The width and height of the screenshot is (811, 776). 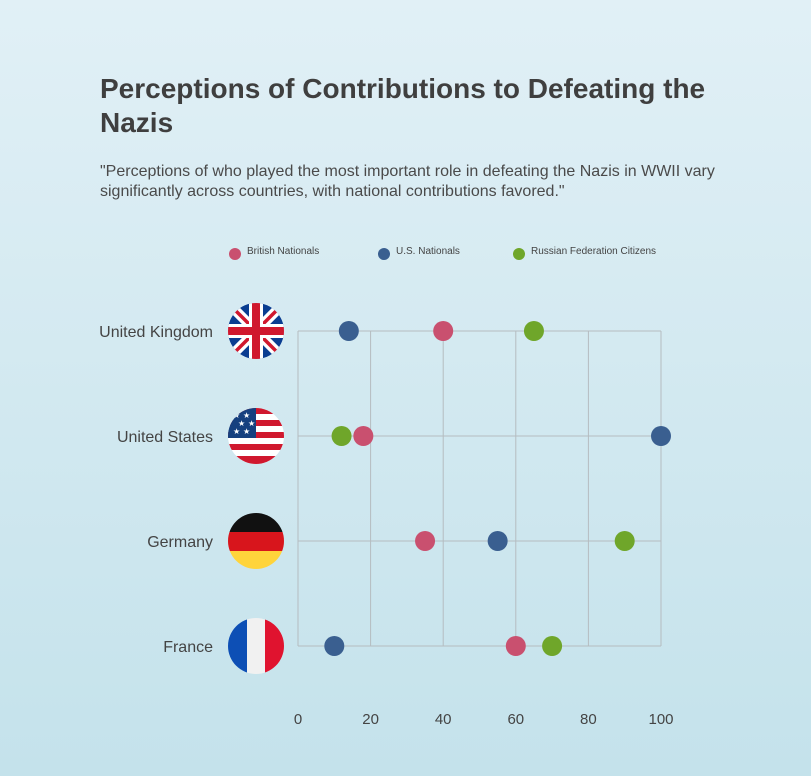 What do you see at coordinates (497, 541) in the screenshot?
I see `point-u-s-nationals-germany` at bounding box center [497, 541].